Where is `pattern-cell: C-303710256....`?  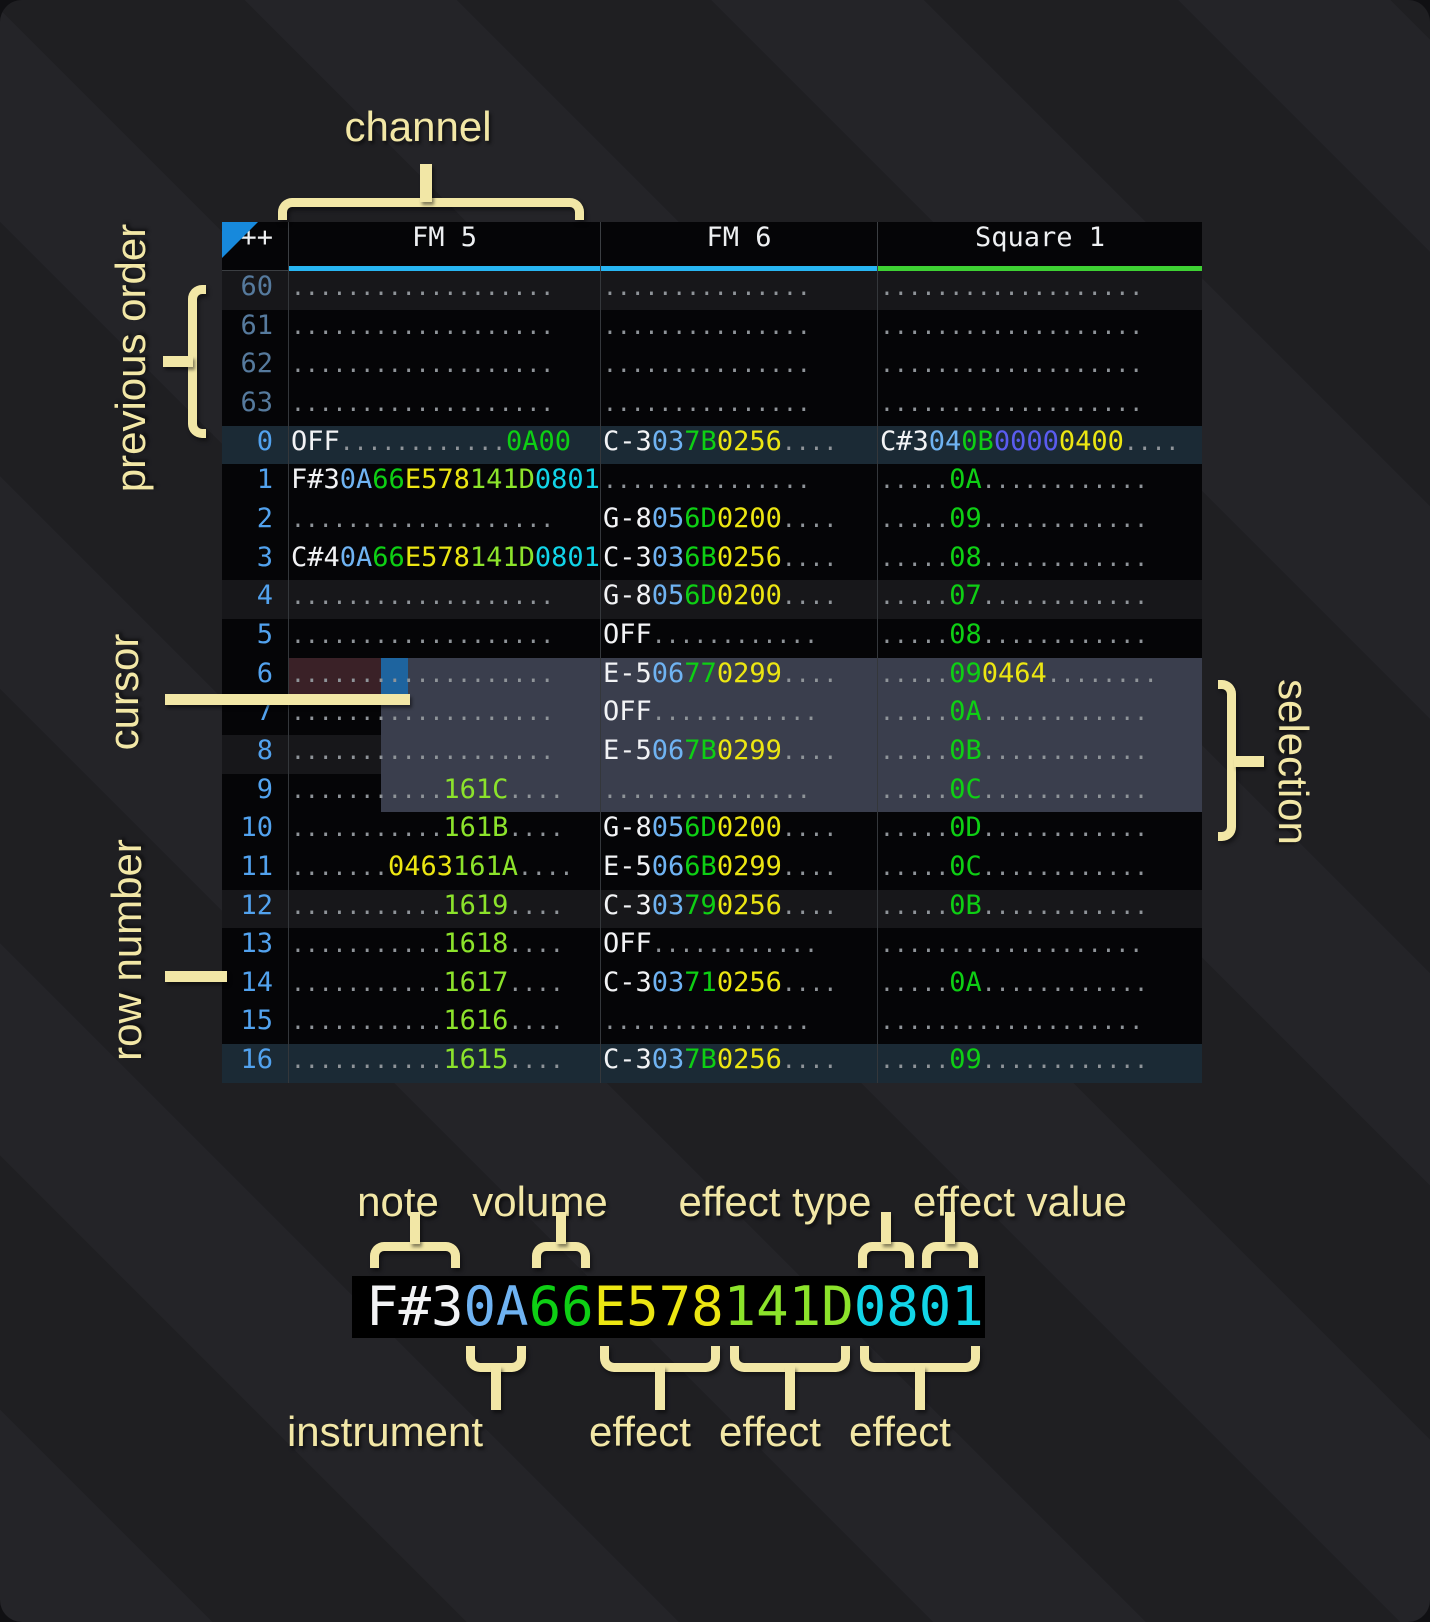
pattern-cell: C-303710256.... is located at coordinates (738, 986).